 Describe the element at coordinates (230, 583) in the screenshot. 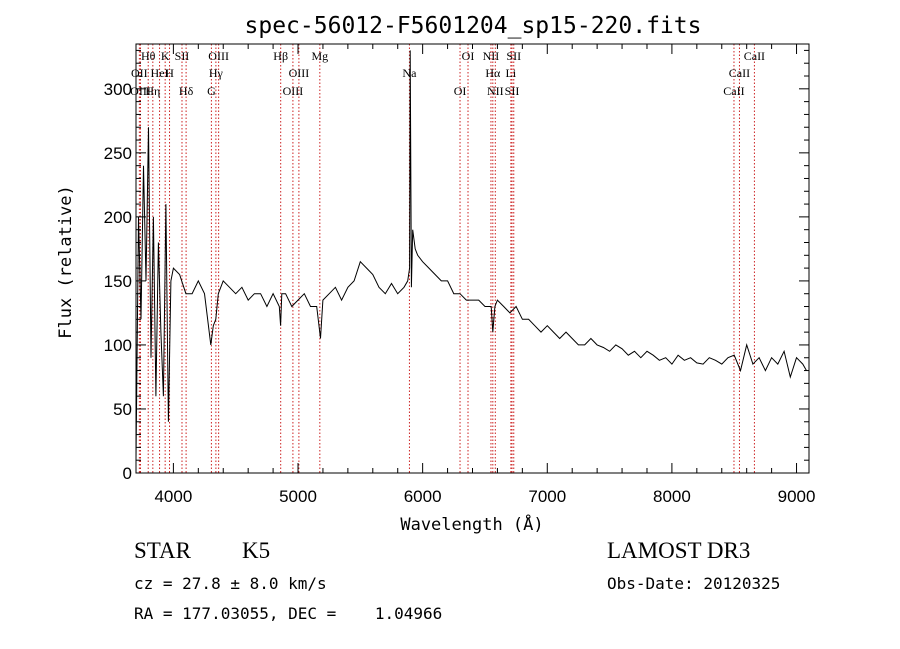

I see `velocity: cz = 27.8 ± 8.0 km/s` at that location.